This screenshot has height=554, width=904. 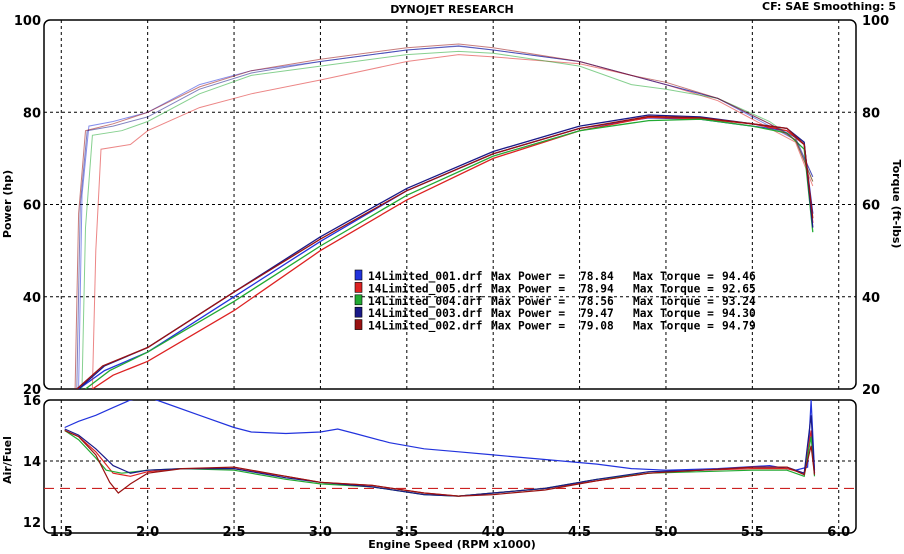 What do you see at coordinates (493, 532) in the screenshot?
I see `x-tick-label: 4.0` at bounding box center [493, 532].